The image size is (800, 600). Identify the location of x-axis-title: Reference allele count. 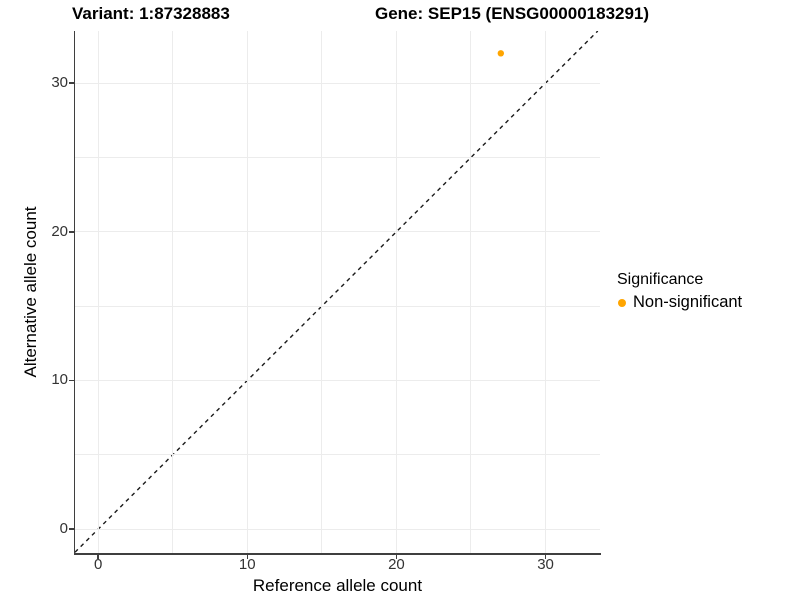
(337, 585).